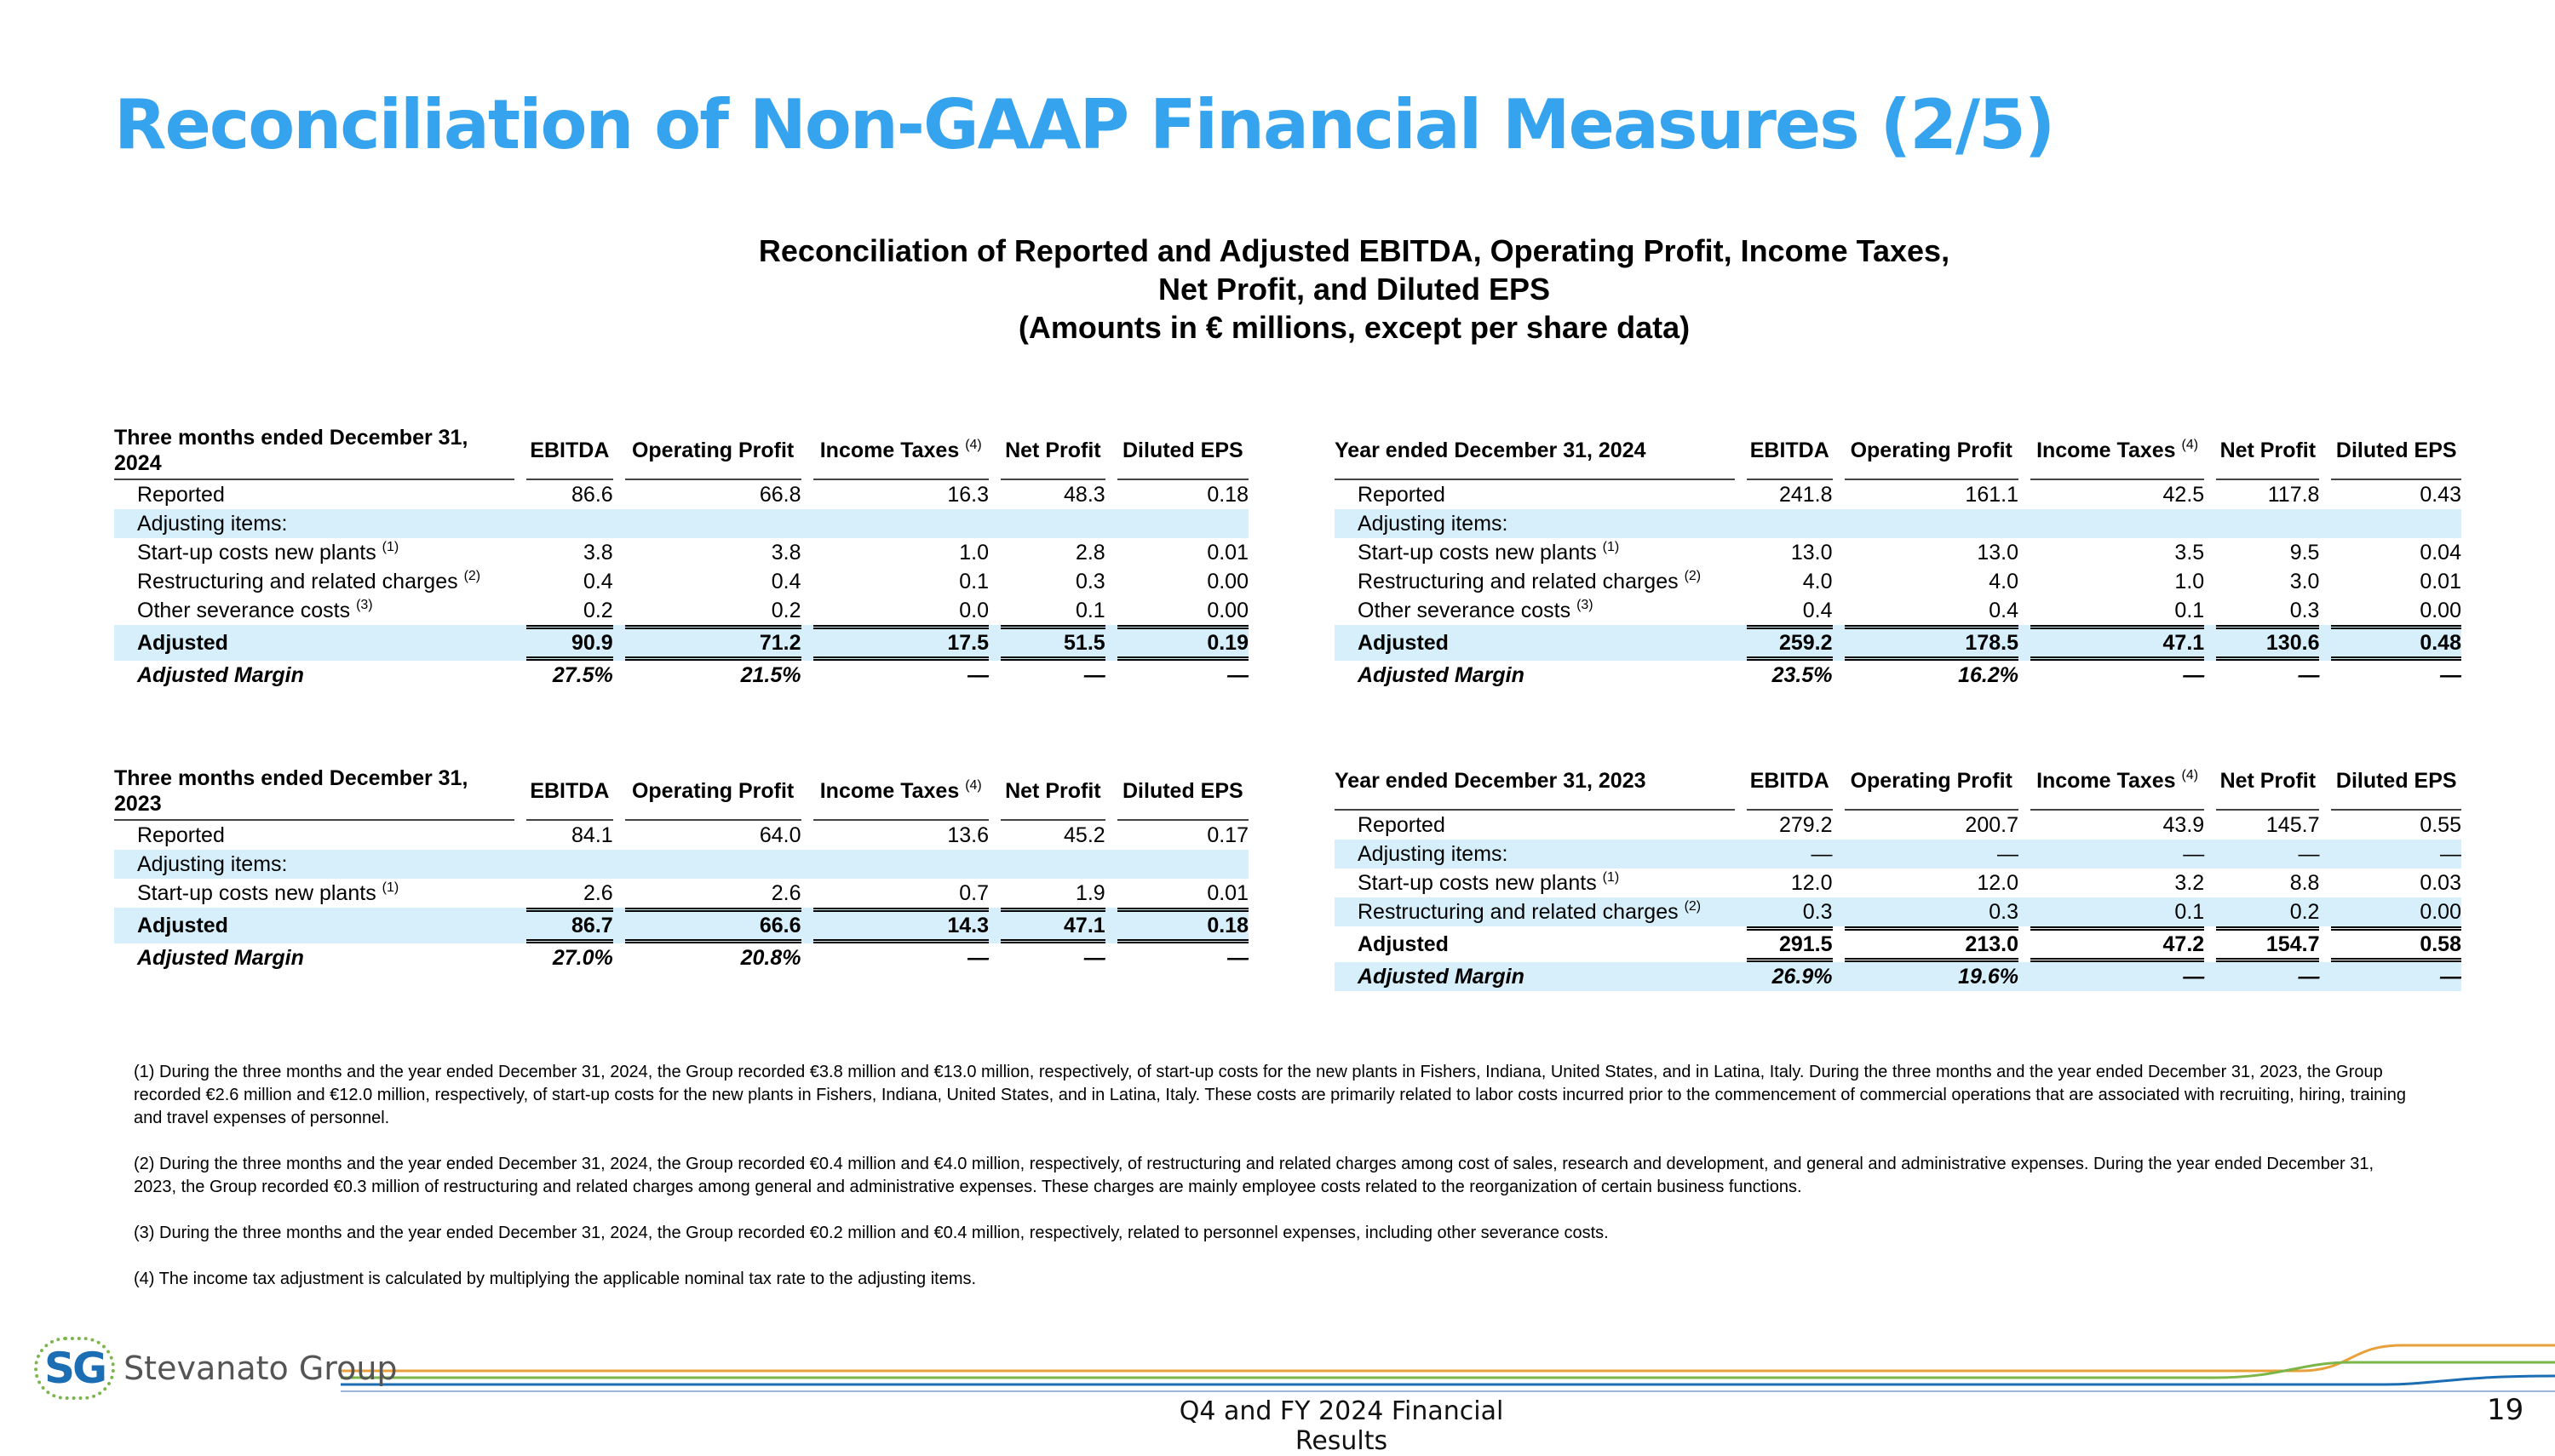 The width and height of the screenshot is (2555, 1456). Describe the element at coordinates (1784, 944) in the screenshot. I see `value-cell: 291.5` at that location.